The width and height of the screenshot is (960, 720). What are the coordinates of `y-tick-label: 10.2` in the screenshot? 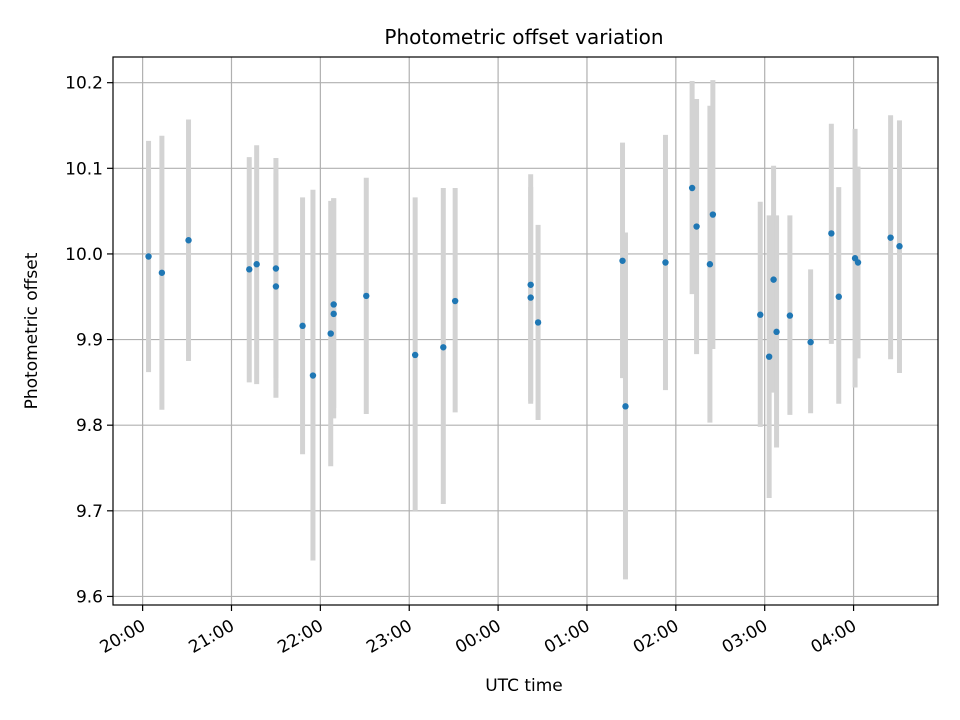 It's located at (84, 84).